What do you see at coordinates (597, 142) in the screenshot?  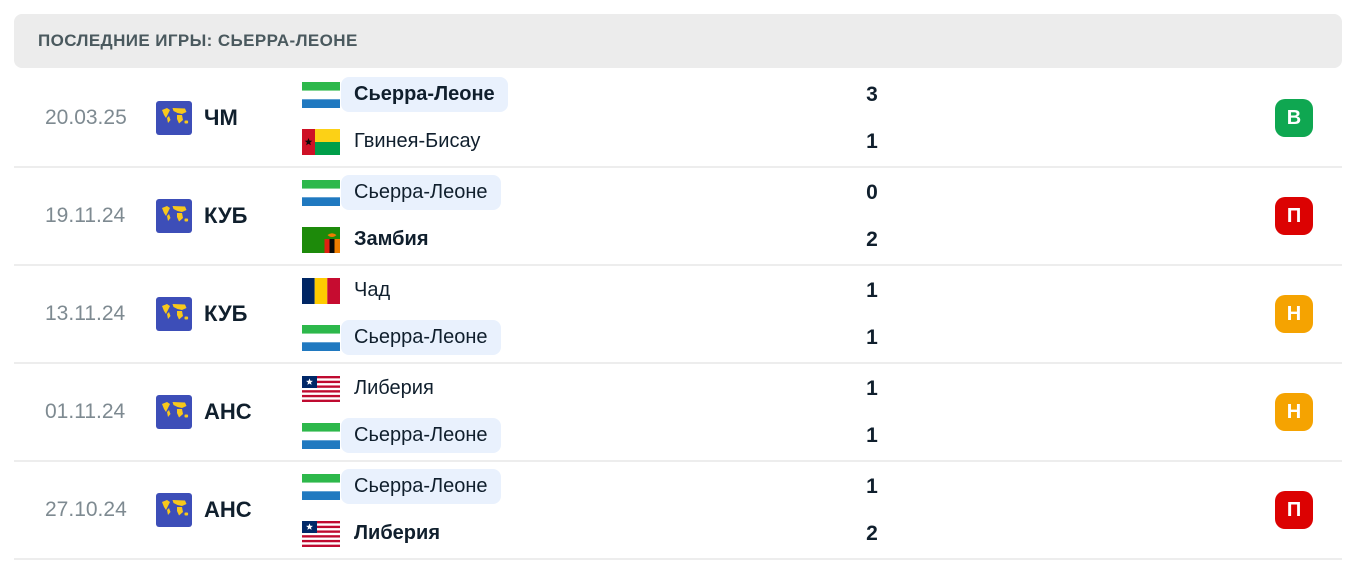 I see `away-team-line: Гвинея-Бисау 1` at bounding box center [597, 142].